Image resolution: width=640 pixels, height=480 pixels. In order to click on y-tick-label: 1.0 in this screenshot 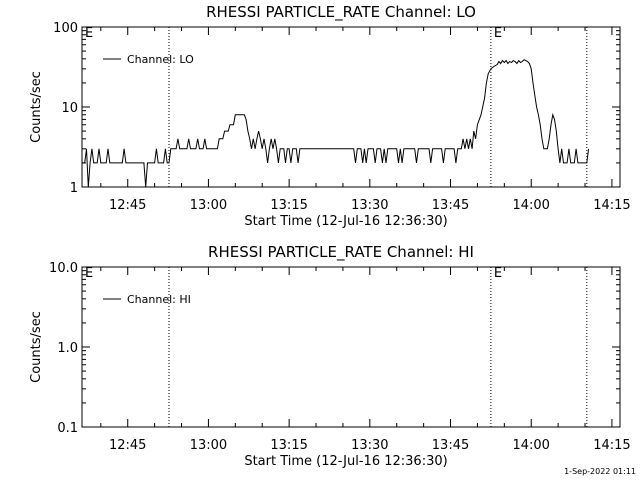, I will do `click(67, 348)`.